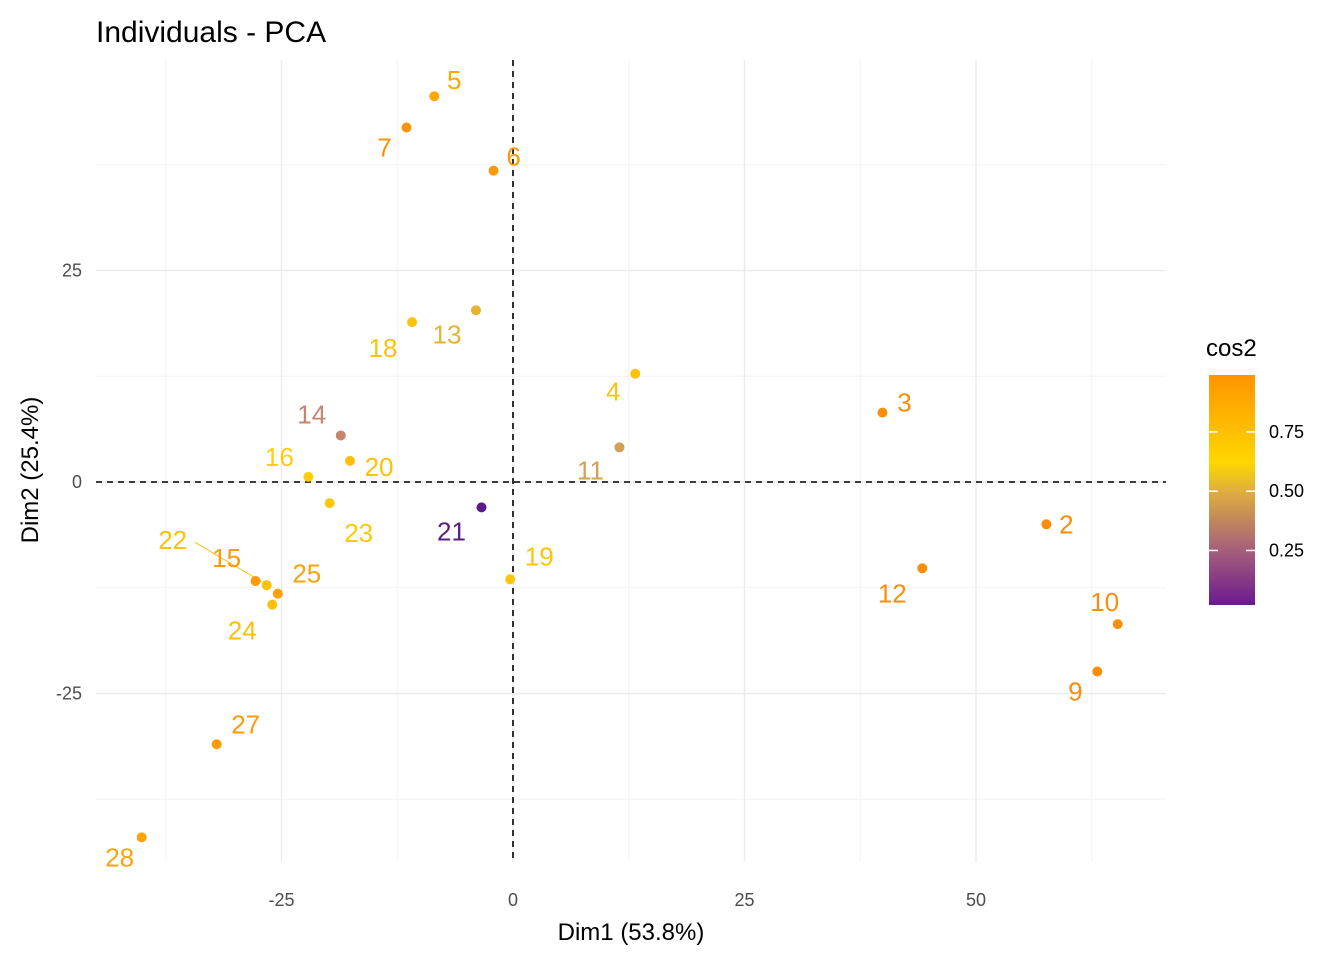 This screenshot has width=1344, height=960. I want to click on point-label-19: 19, so click(539, 556).